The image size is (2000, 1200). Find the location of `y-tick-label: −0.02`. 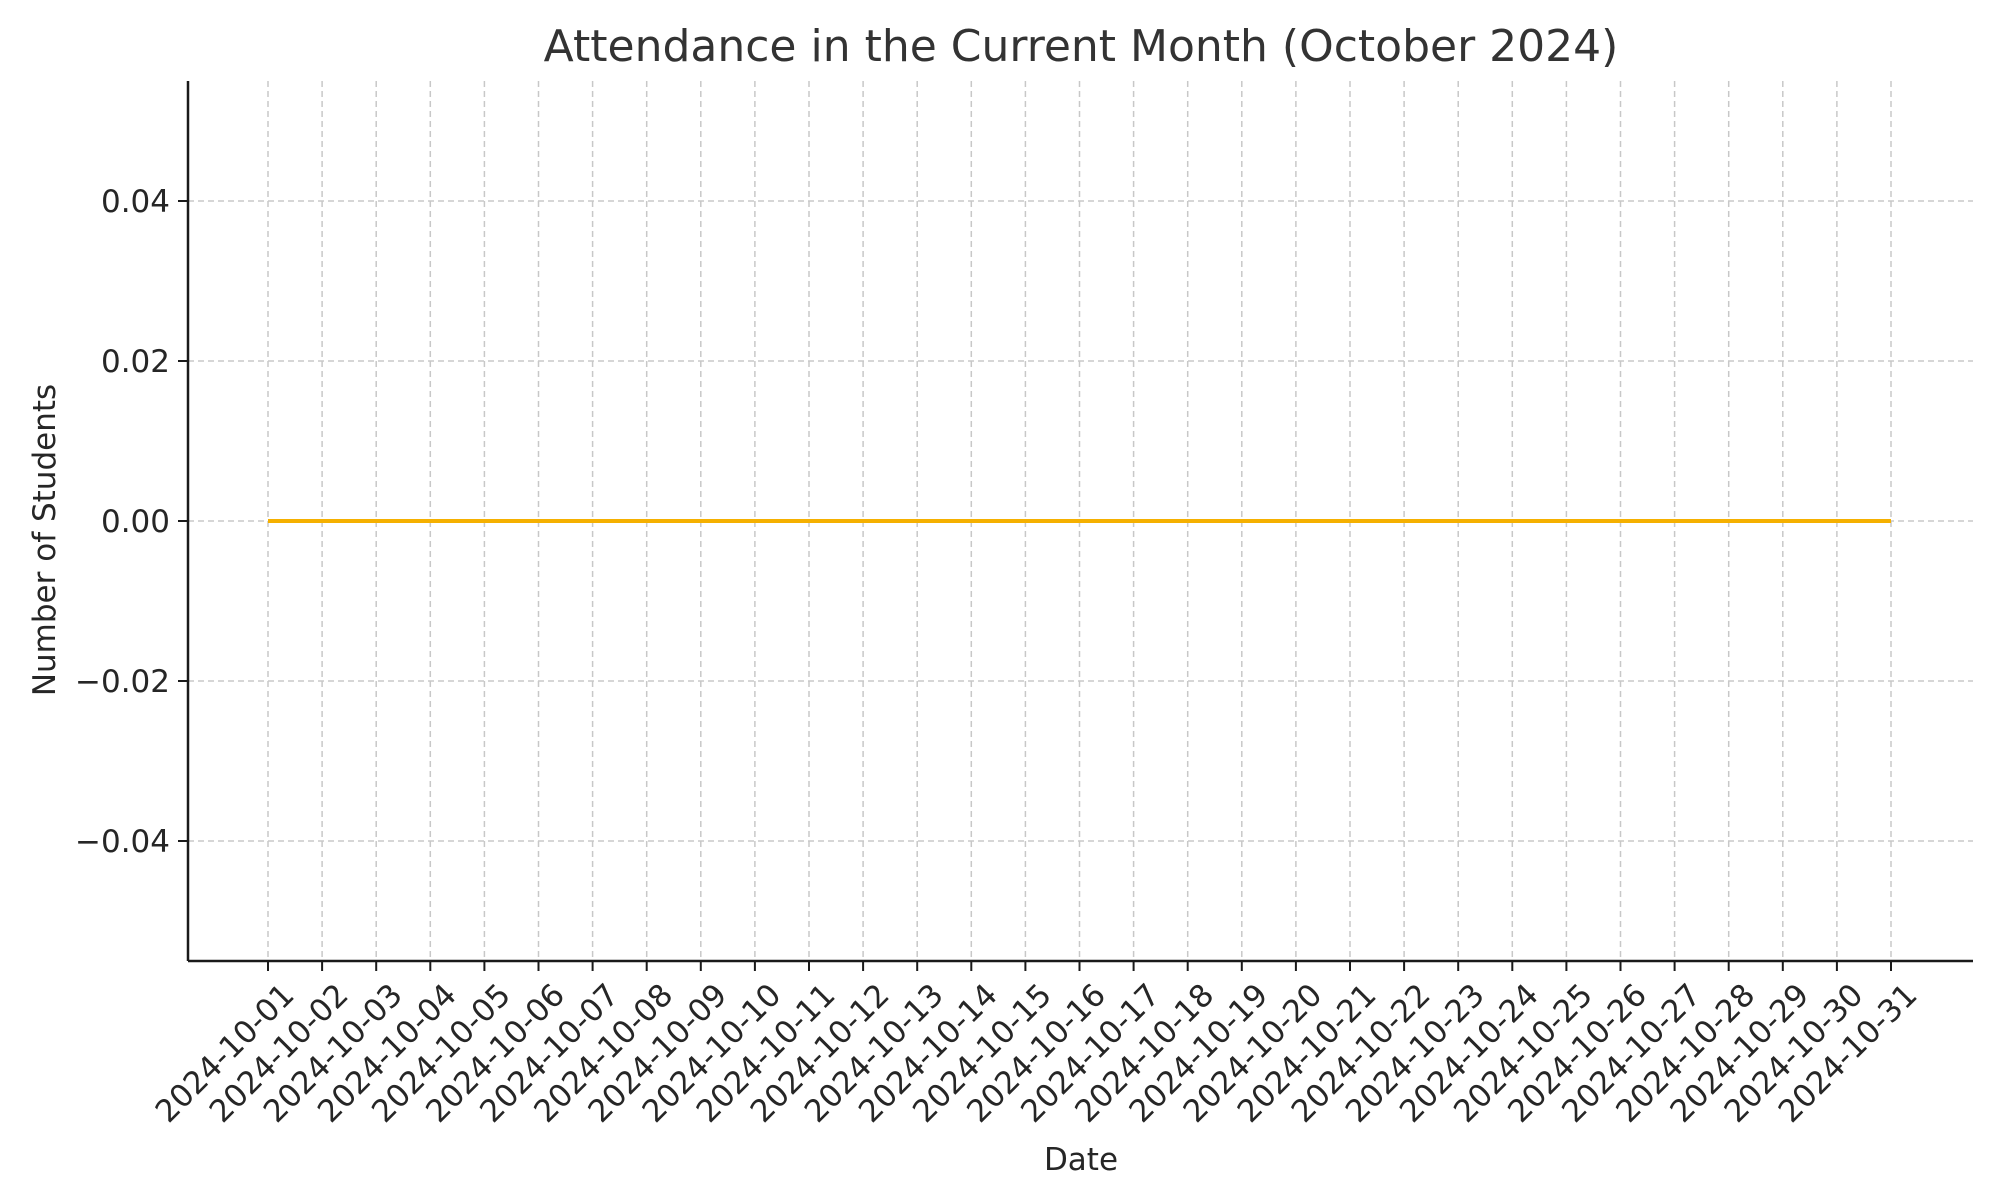

y-tick-label: −0.02 is located at coordinates (122, 682).